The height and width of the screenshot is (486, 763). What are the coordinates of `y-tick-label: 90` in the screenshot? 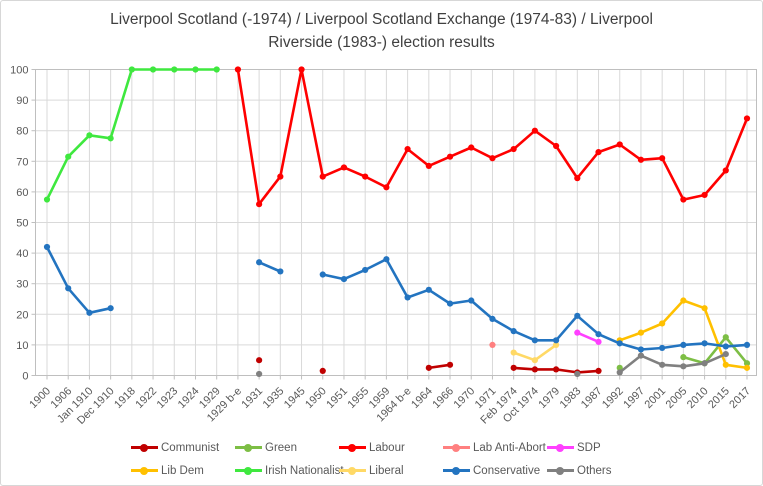 It's located at (22, 101).